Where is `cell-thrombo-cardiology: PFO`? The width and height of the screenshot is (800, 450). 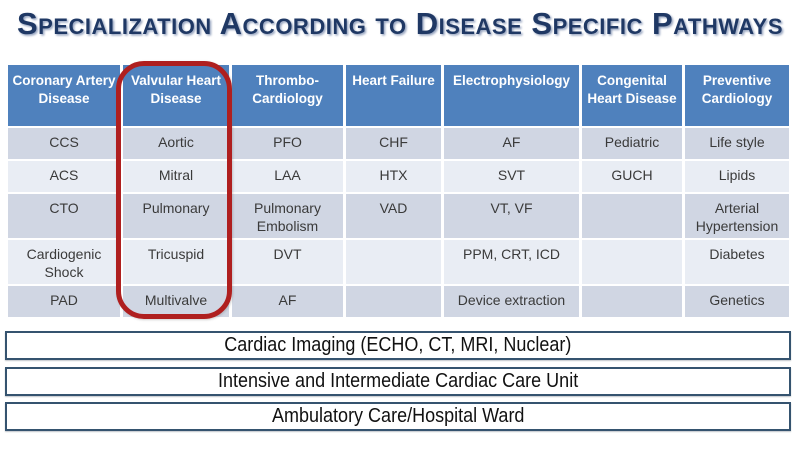
cell-thrombo-cardiology: PFO is located at coordinates (287, 143).